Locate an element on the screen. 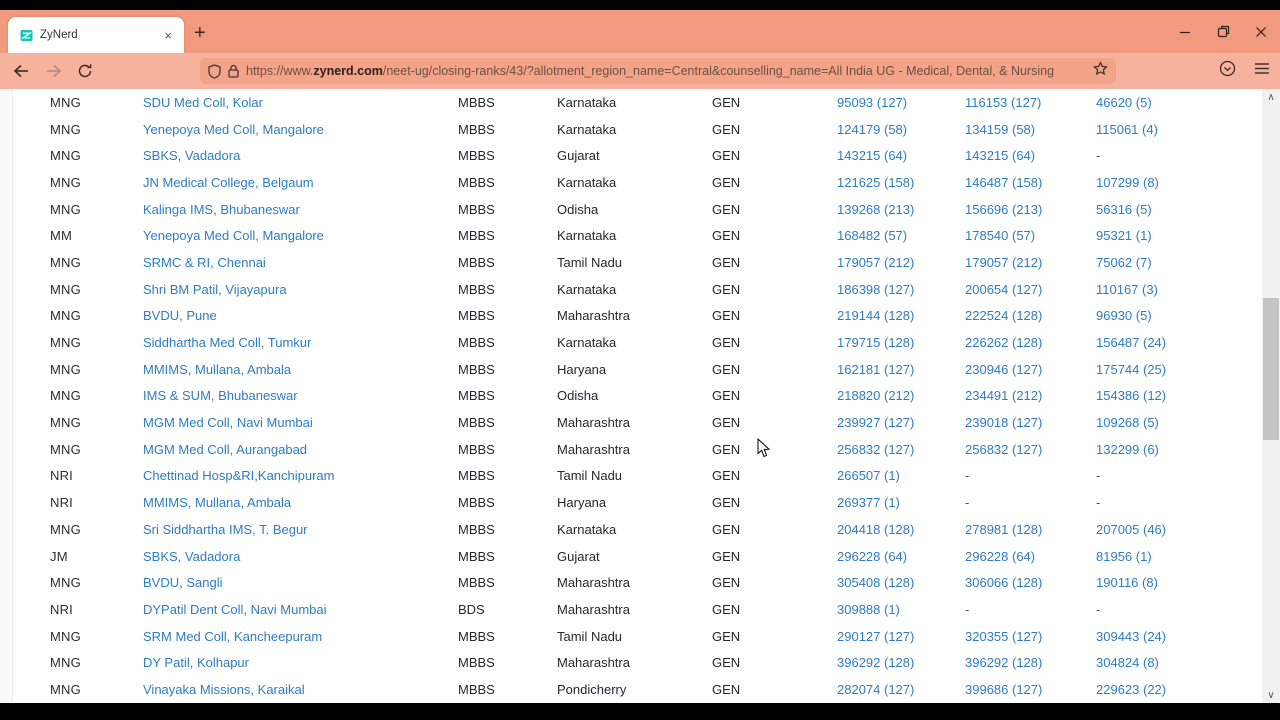  rank-link: 134159 (58) is located at coordinates (1000, 129).